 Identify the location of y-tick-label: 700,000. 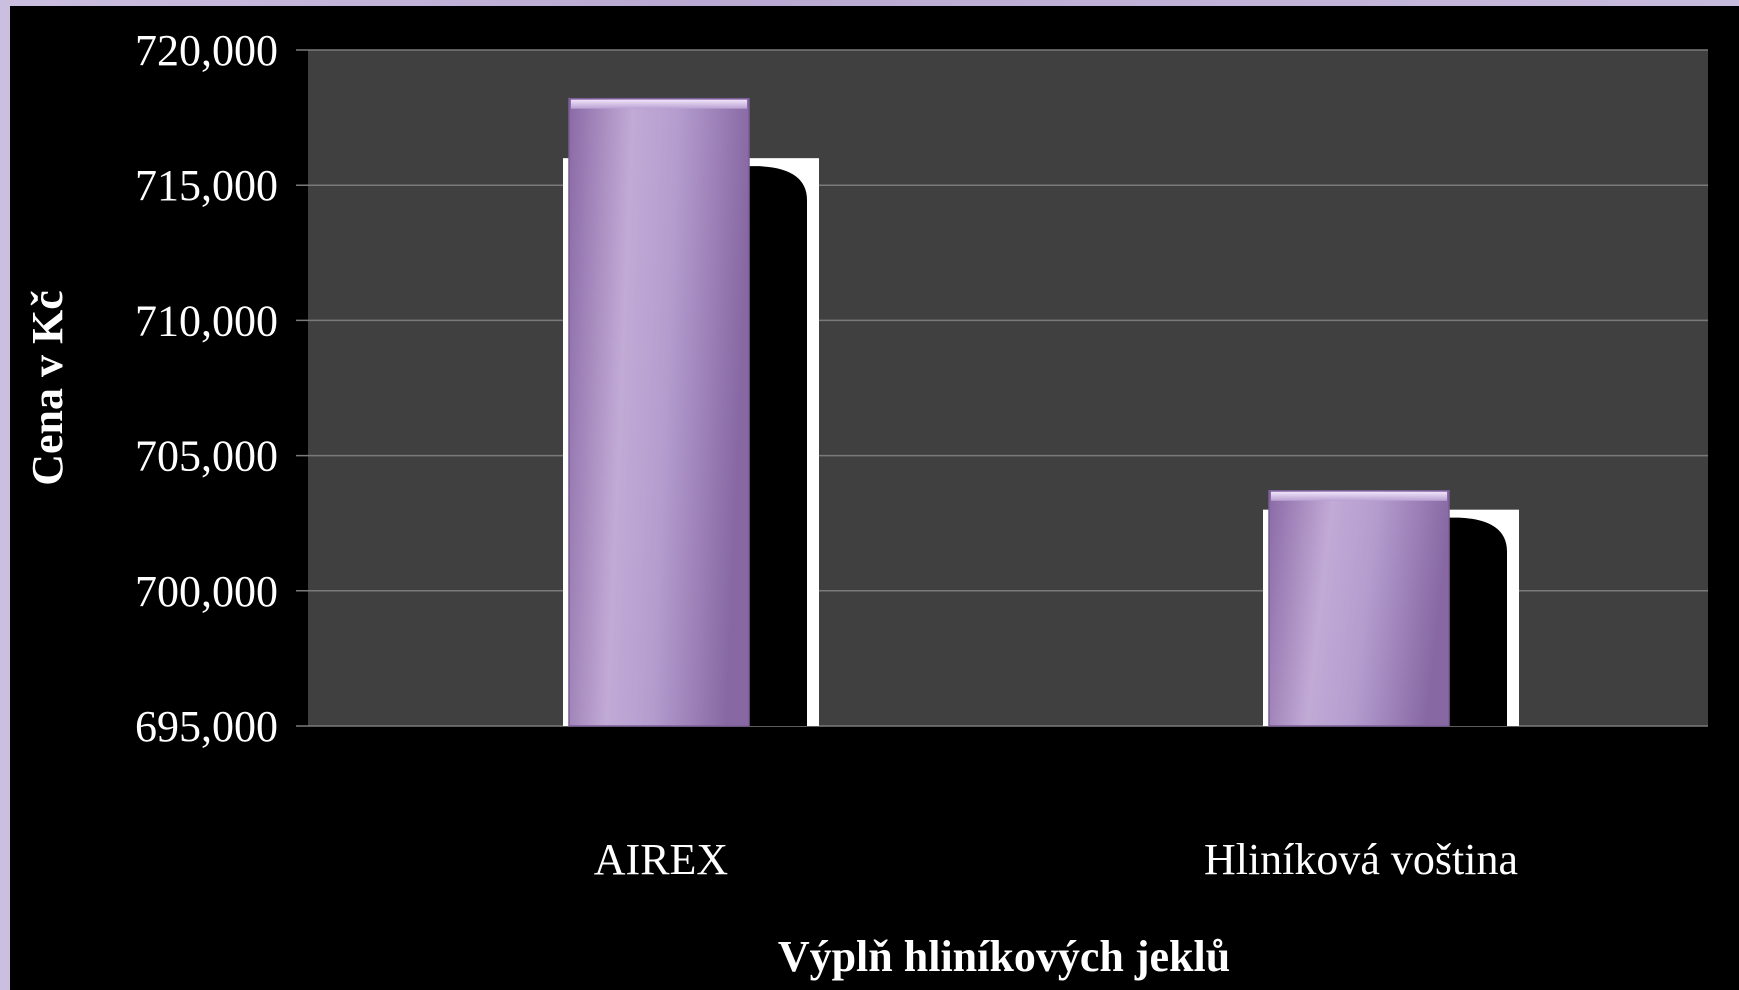
(206, 591).